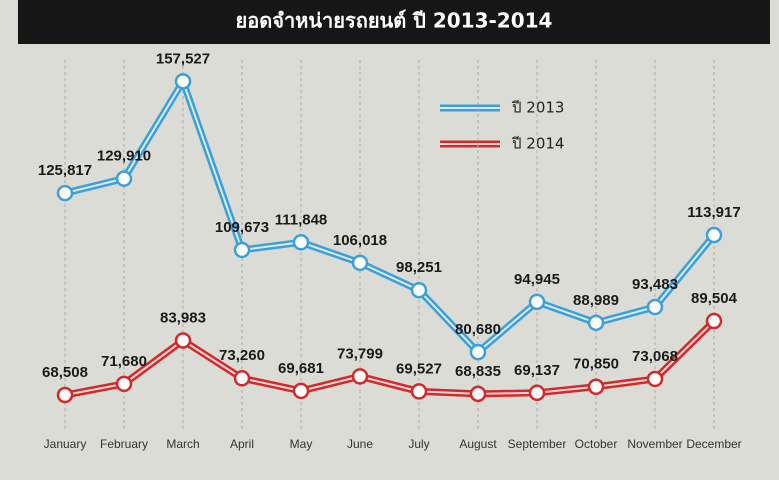 The height and width of the screenshot is (480, 779). I want to click on value-label: 125,817, so click(65, 170).